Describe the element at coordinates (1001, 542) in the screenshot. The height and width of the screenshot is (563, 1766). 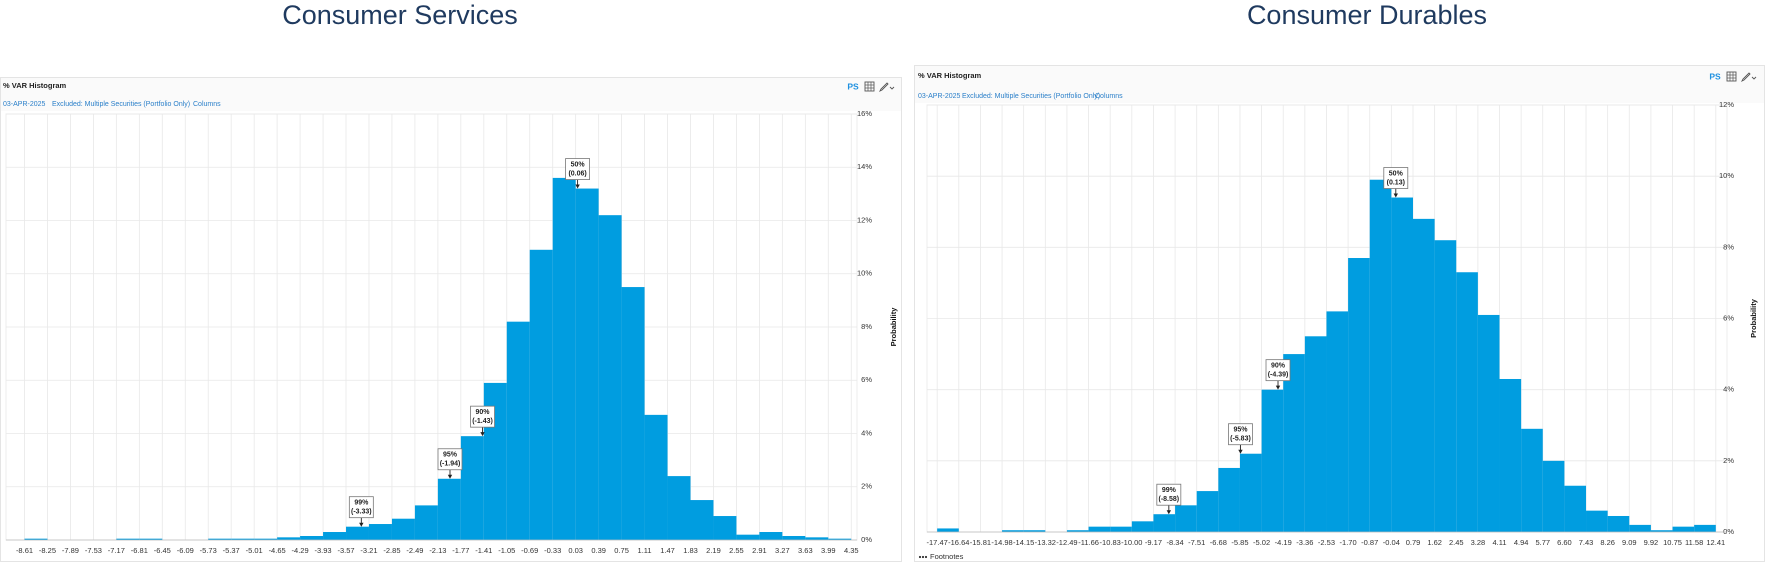
I see `x-tick-label: -14.98` at that location.